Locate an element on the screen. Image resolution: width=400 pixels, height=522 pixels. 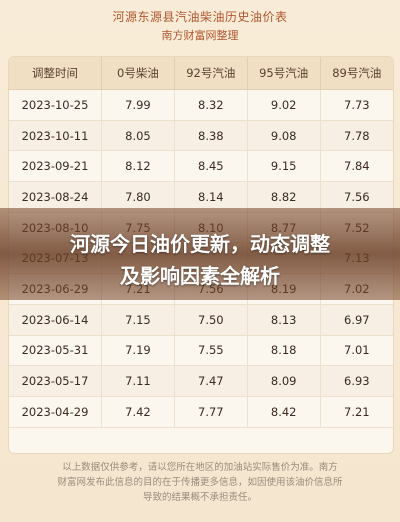
disclaimer-line-1: 以上数据仅供参考，请以您所在地区的加油站实际售价为准。南方 is located at coordinates (200, 467).